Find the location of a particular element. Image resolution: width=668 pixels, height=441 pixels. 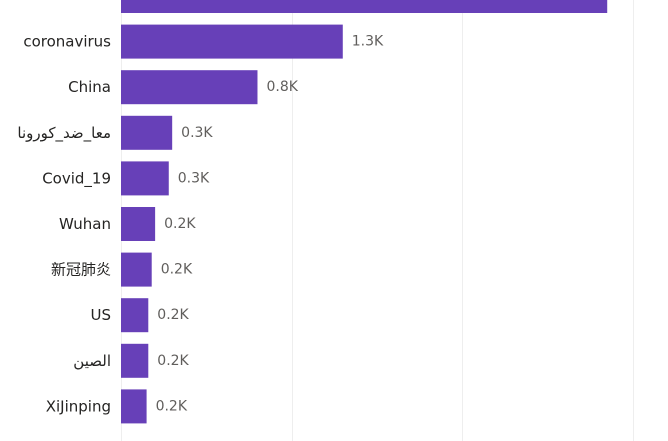

category-label-8: الصين is located at coordinates (92, 361).